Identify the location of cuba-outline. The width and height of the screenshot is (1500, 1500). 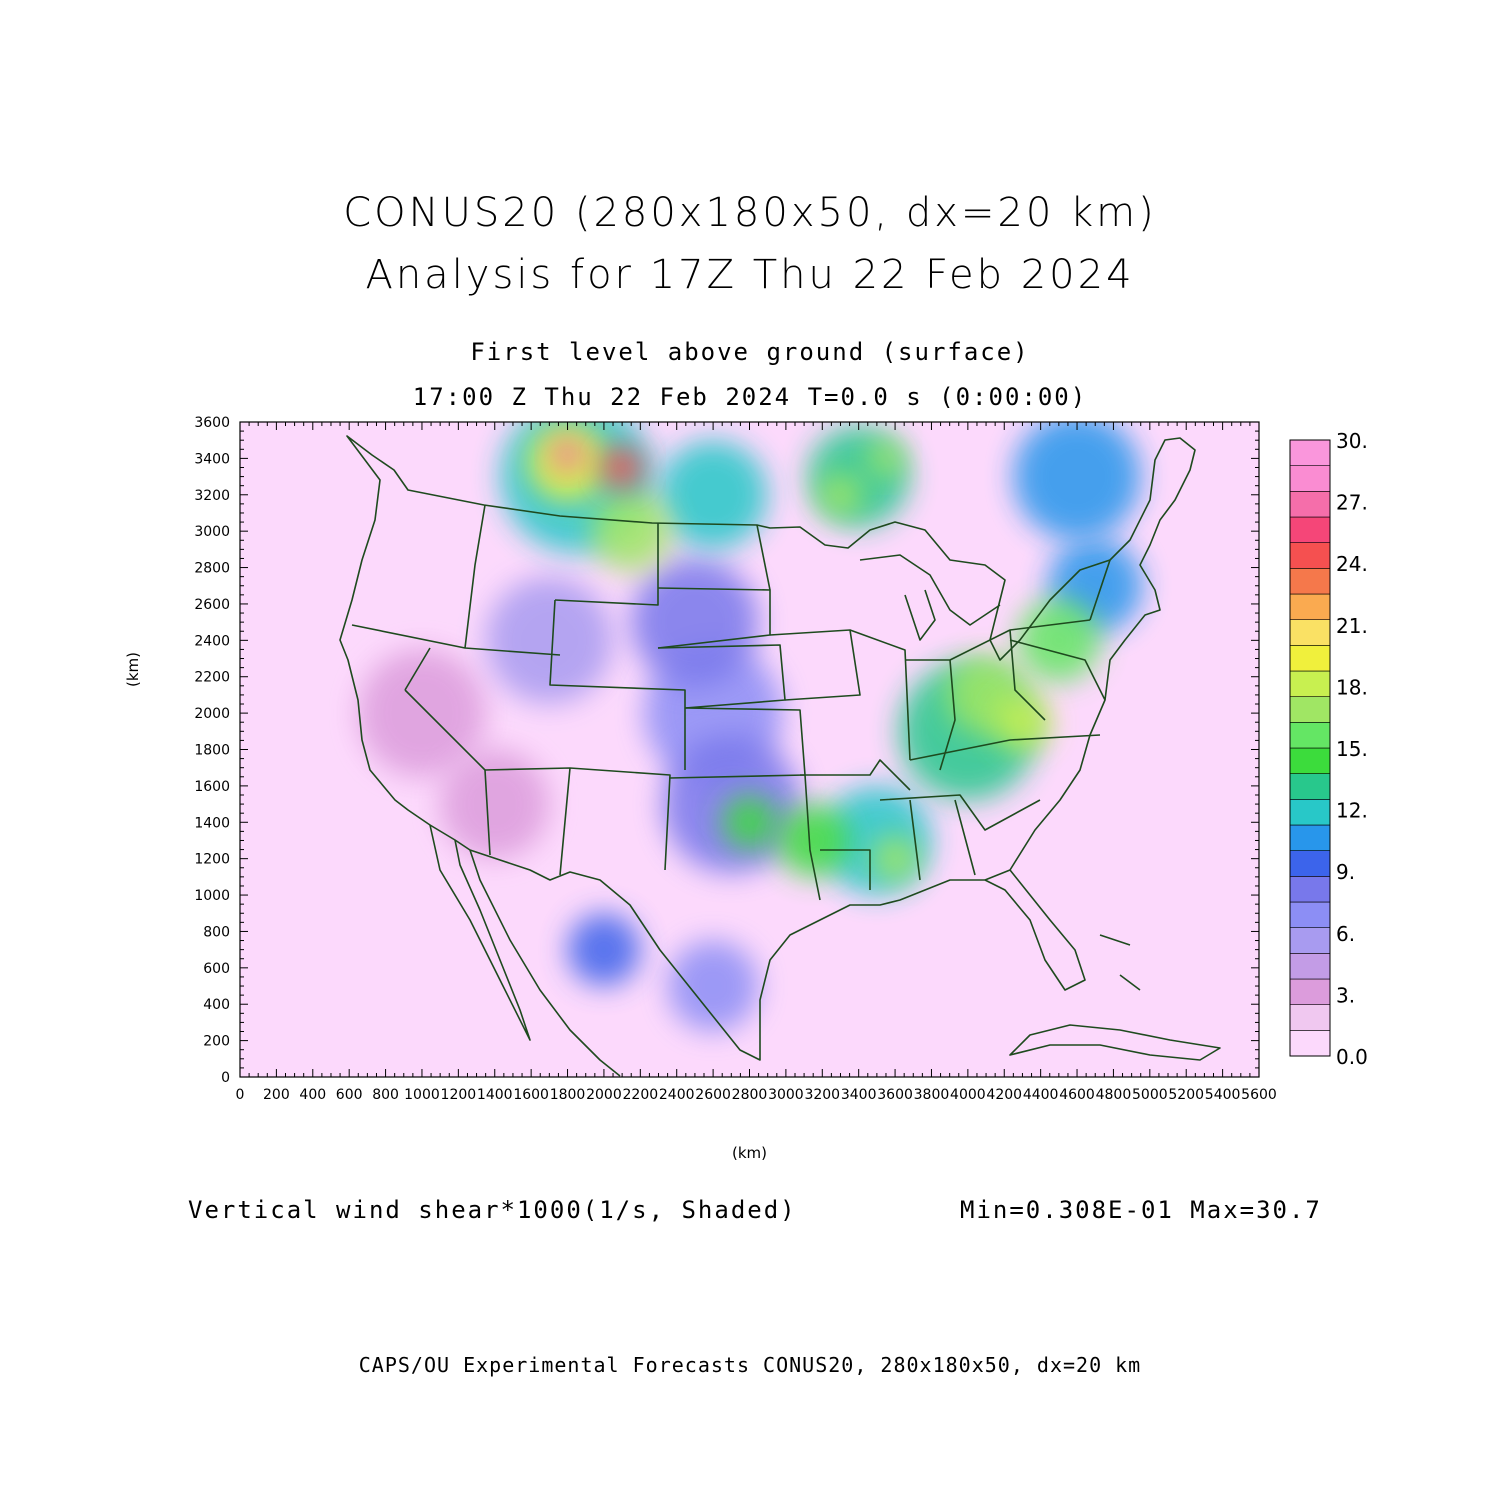
(1115, 1042).